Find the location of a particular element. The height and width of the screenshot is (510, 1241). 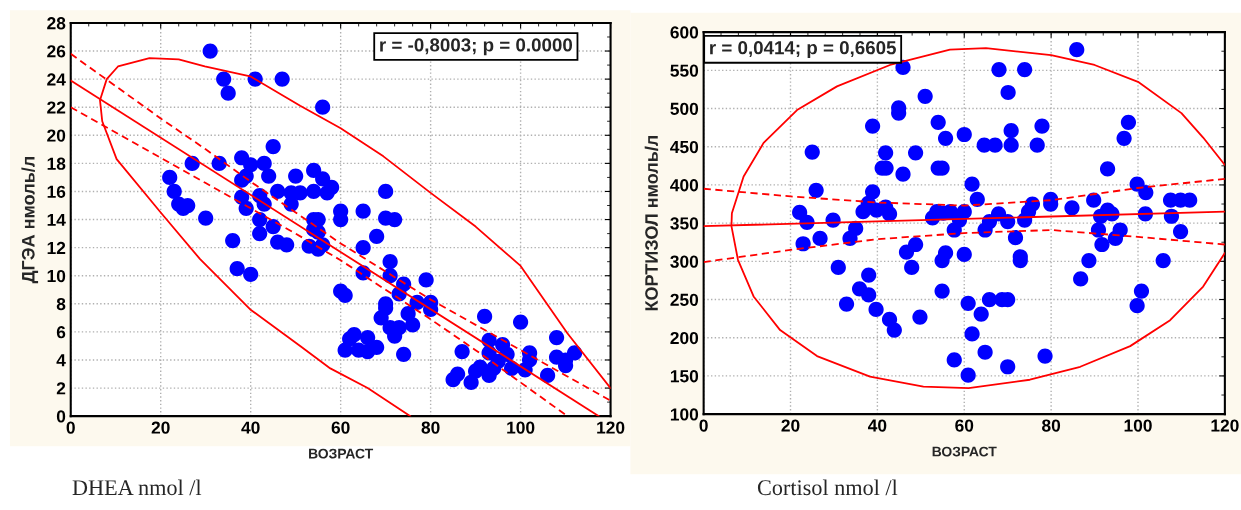

y-tick-label: 16 is located at coordinates (56, 191).